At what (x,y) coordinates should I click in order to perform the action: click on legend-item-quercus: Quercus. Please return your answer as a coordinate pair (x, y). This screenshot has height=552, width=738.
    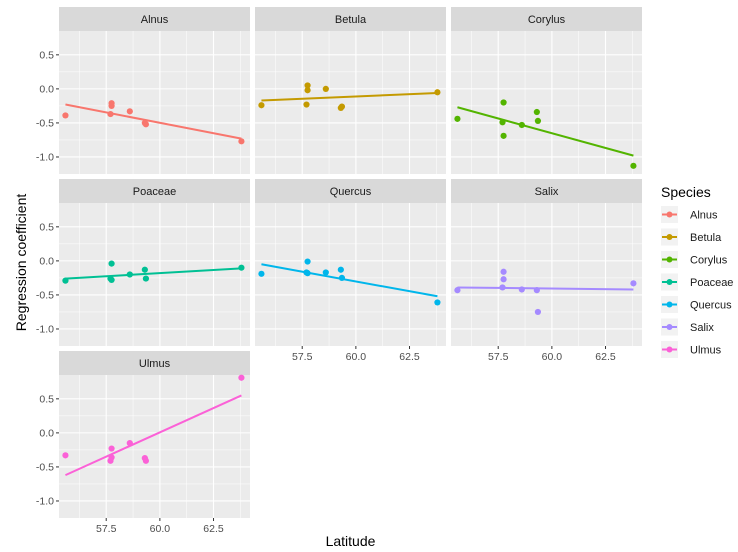
    Looking at the image, I should click on (696, 304).